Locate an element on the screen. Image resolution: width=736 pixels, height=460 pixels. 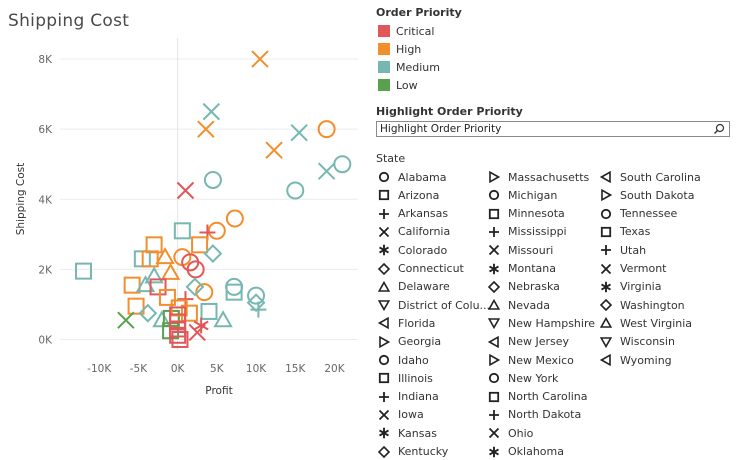
state-legend-item: Kentucky is located at coordinates (413, 452).